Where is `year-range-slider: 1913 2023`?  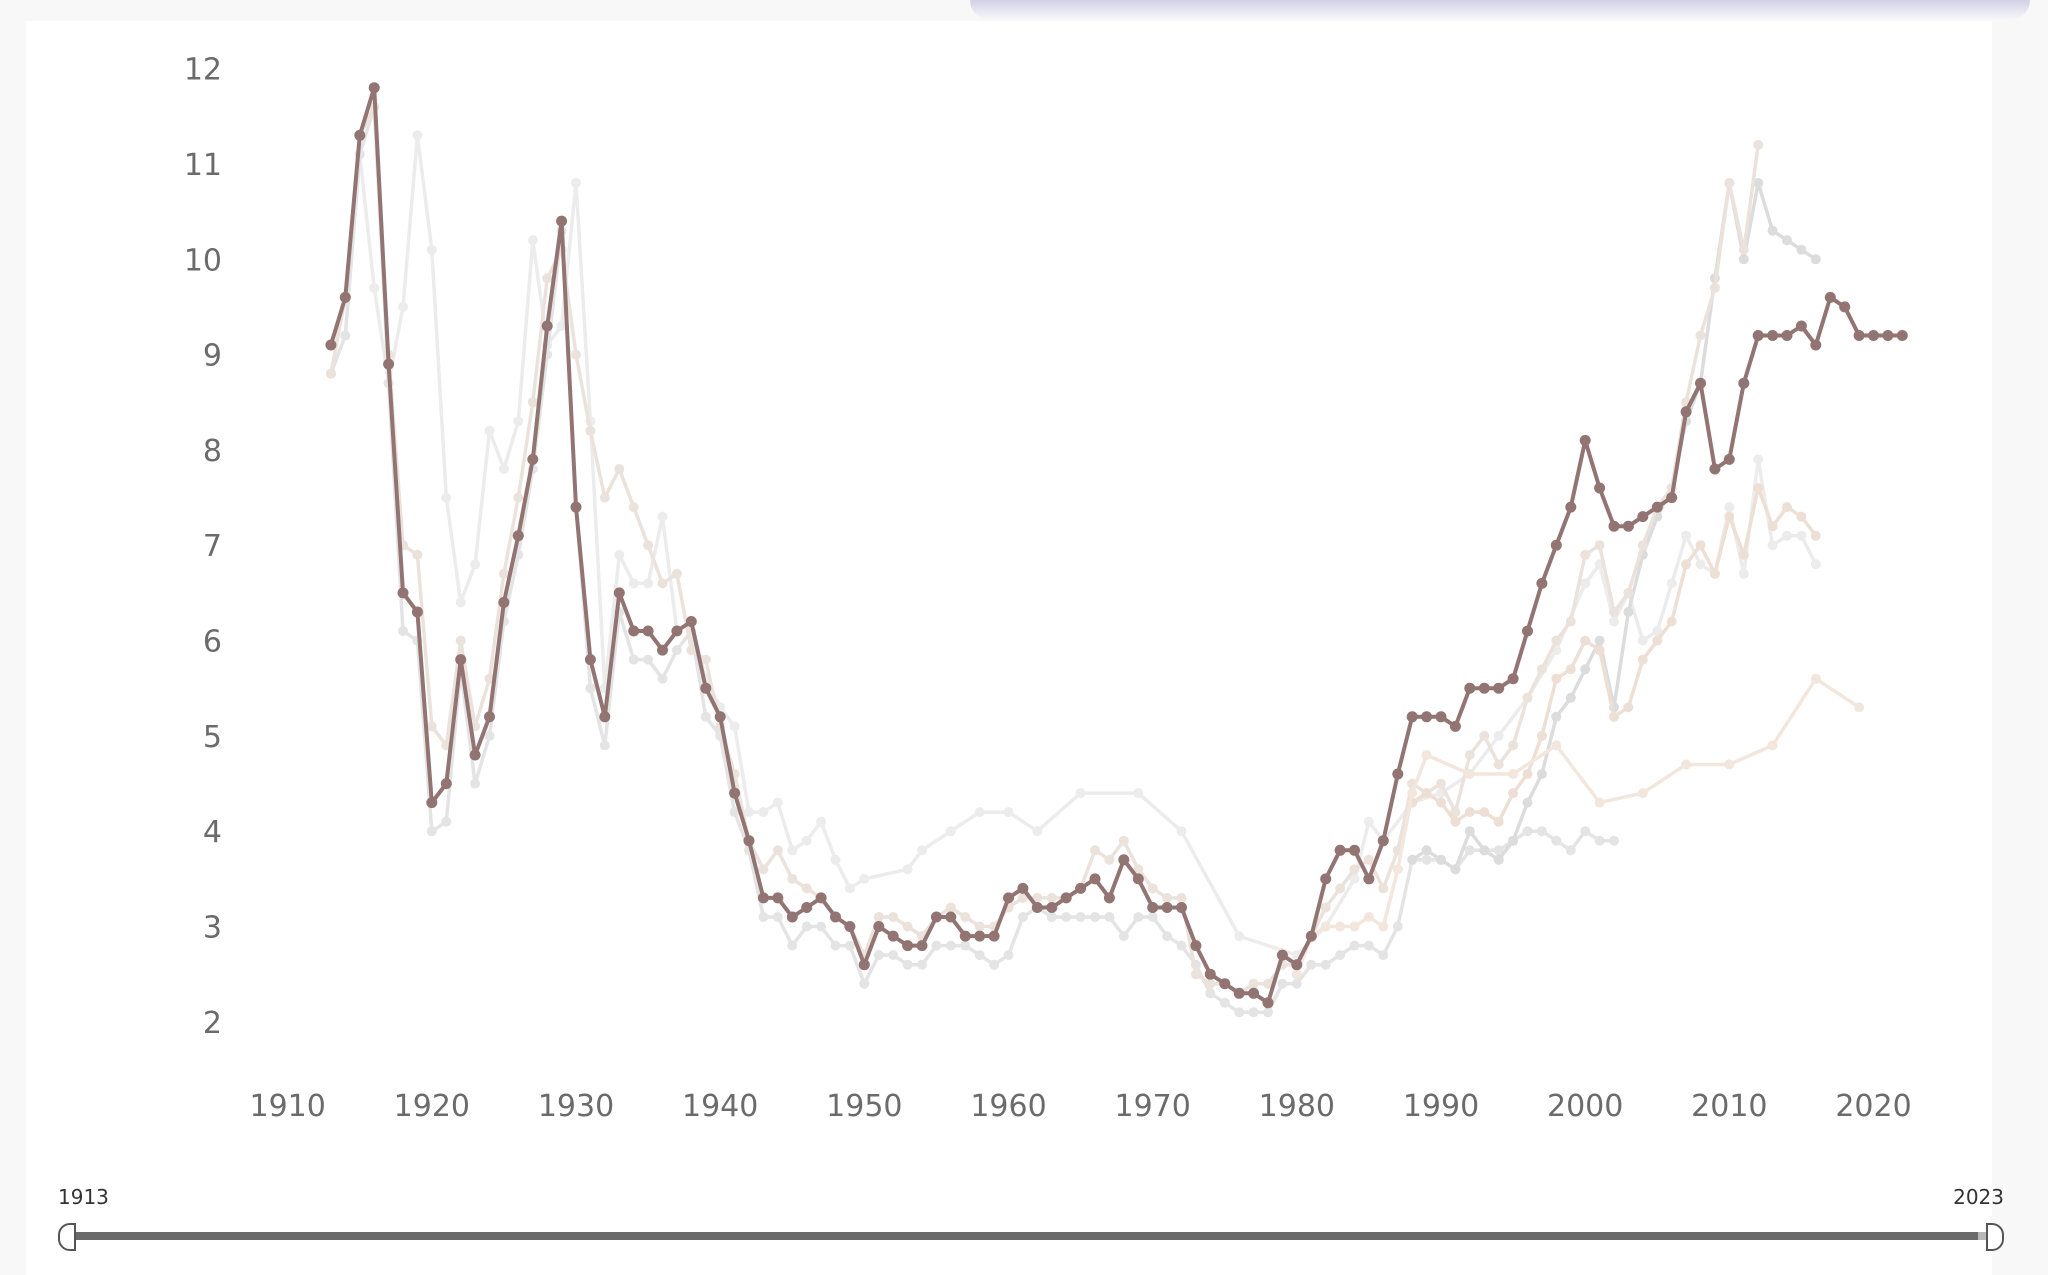 year-range-slider: 1913 2023 is located at coordinates (1031, 1218).